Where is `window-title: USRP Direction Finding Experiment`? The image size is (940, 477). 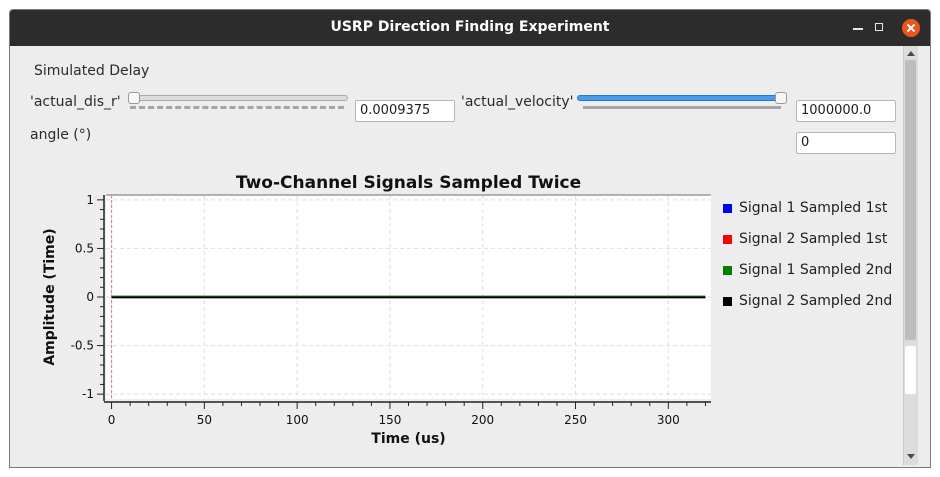
window-title: USRP Direction Finding Experiment is located at coordinates (470, 27).